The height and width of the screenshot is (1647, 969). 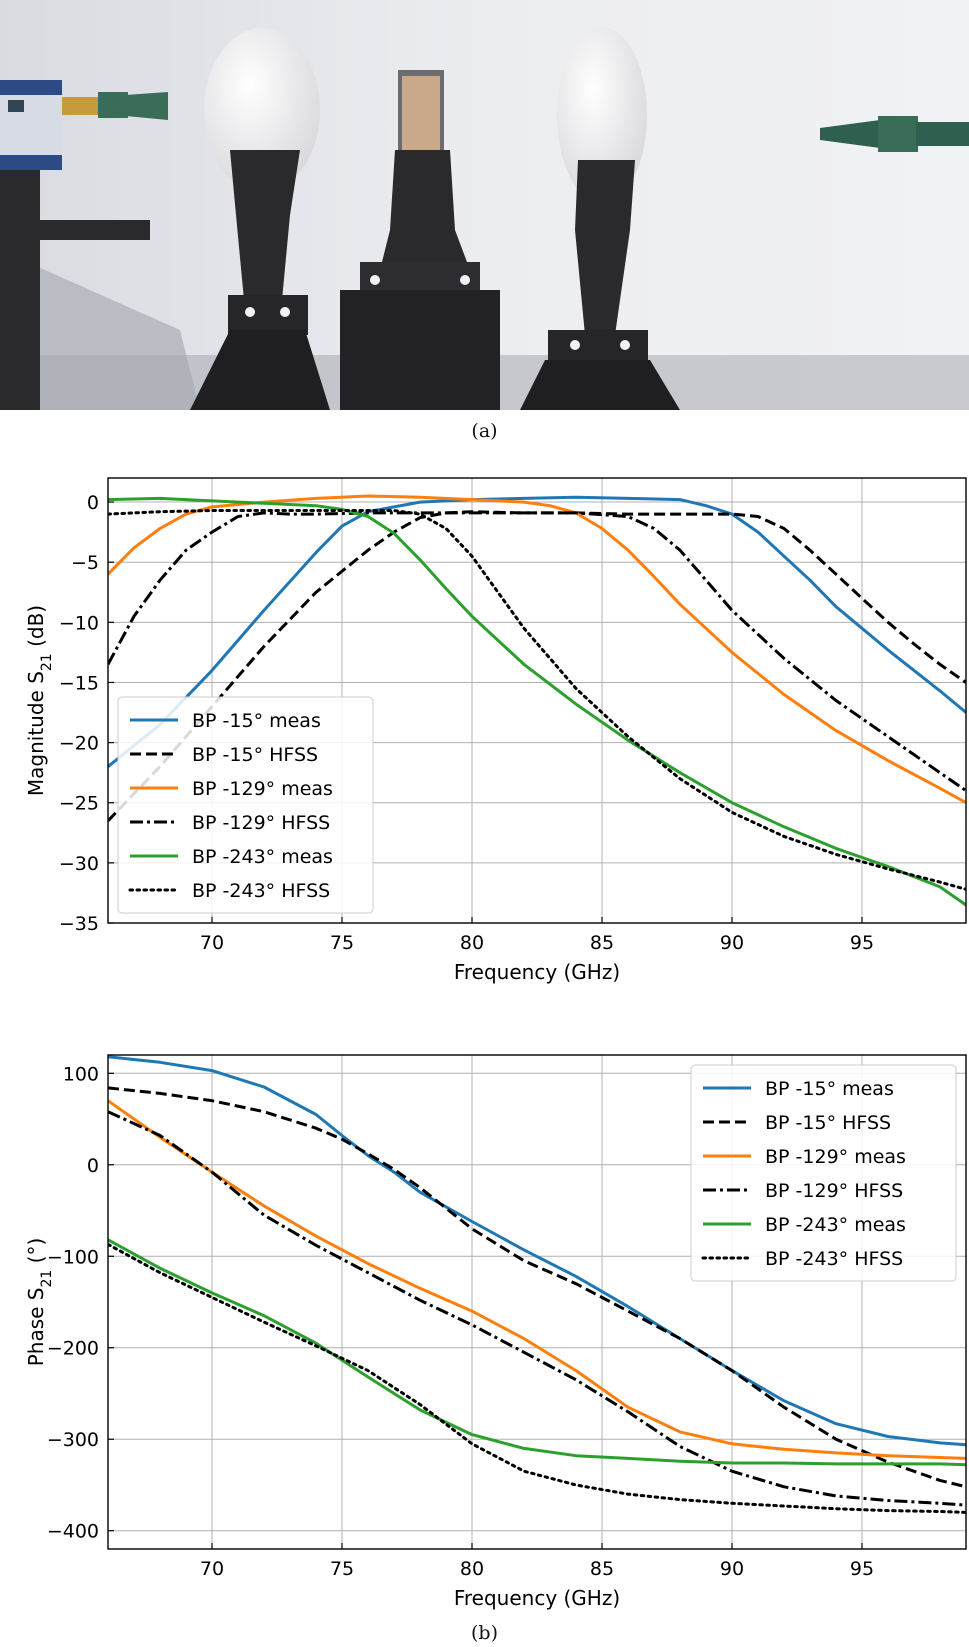 I want to click on y-tick-label: −35, so click(x=79, y=924).